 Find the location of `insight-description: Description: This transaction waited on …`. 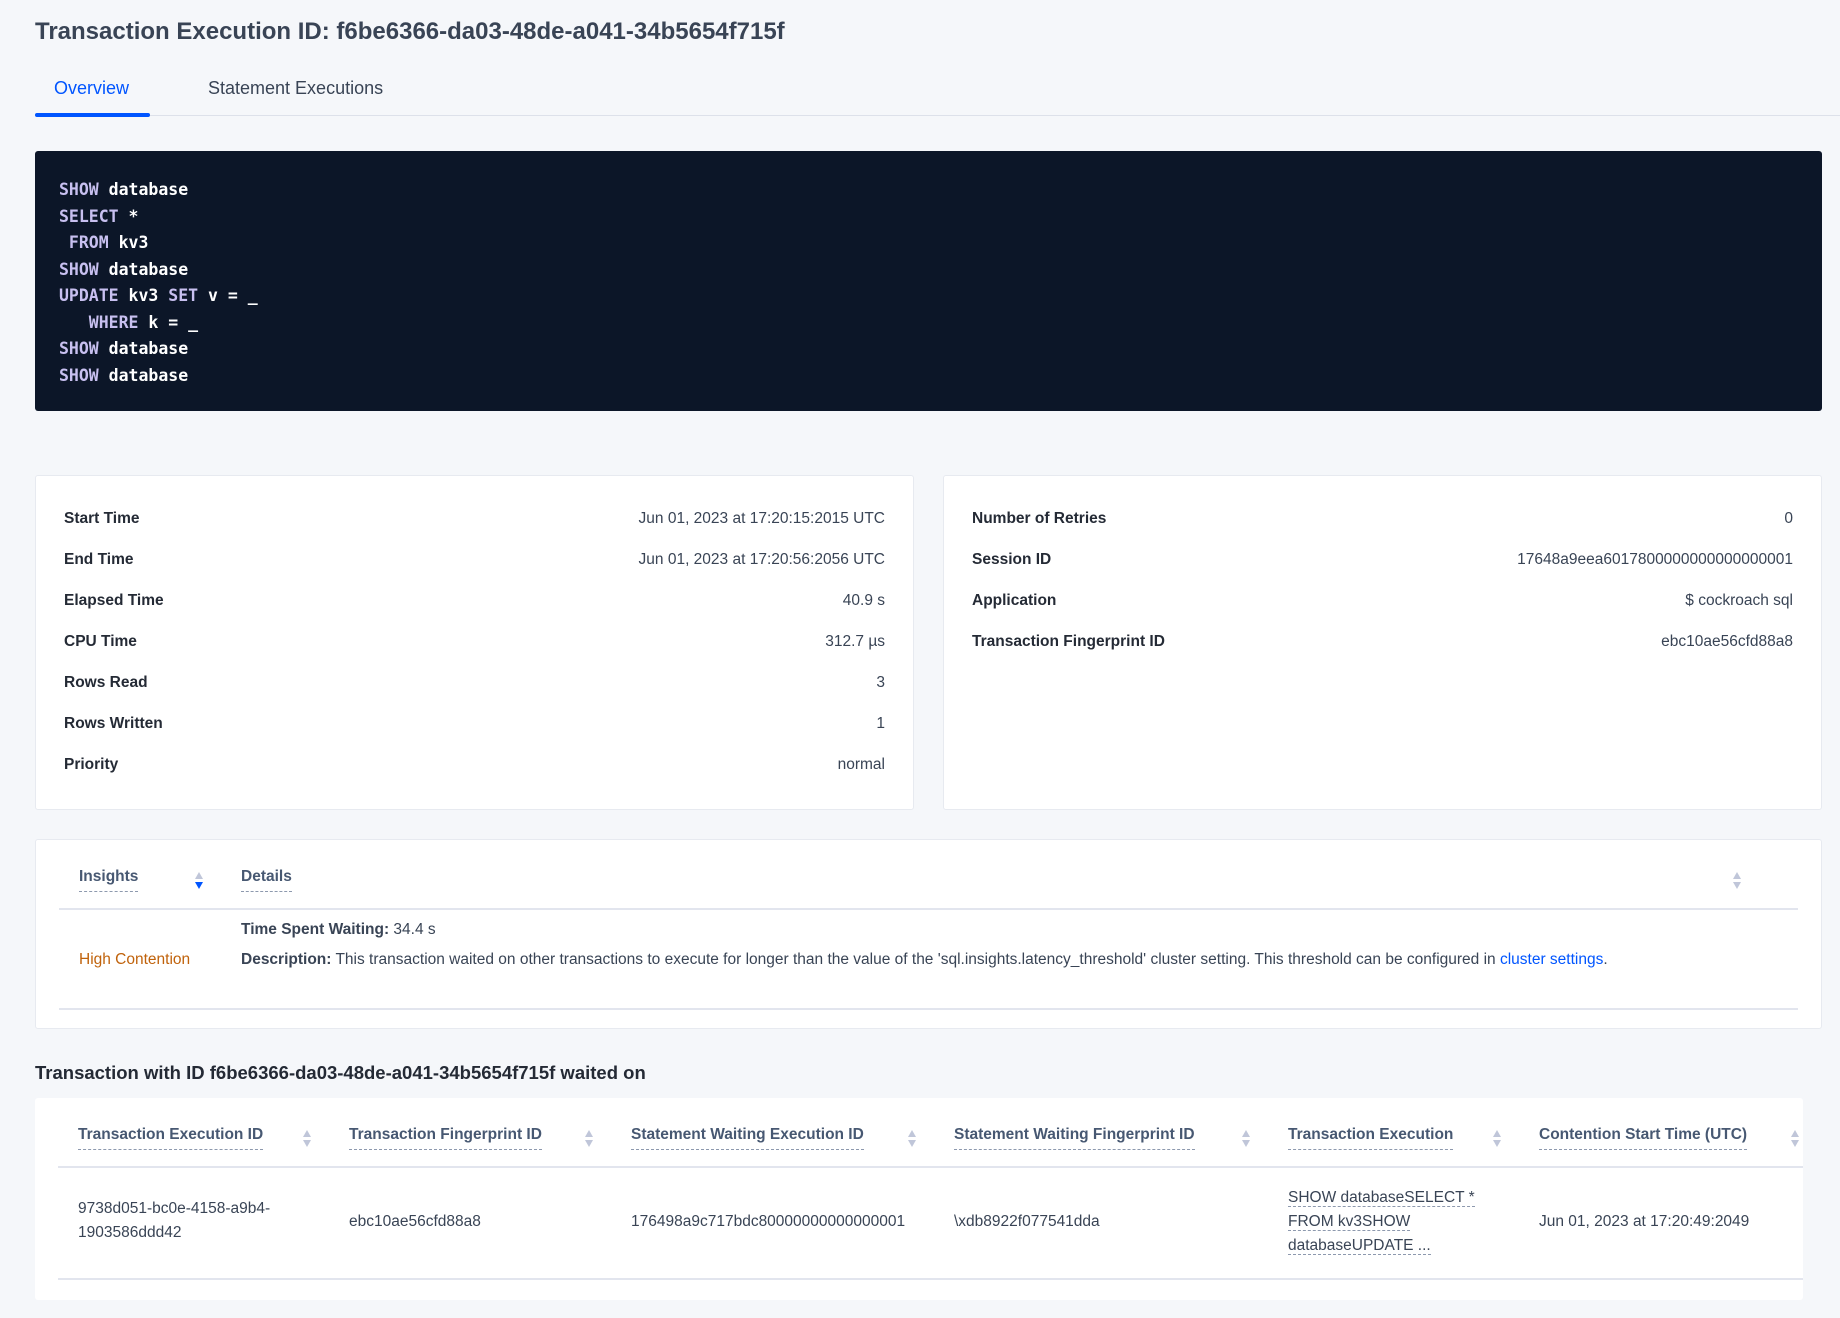

insight-description: Description: This transaction waited on … is located at coordinates (924, 959).